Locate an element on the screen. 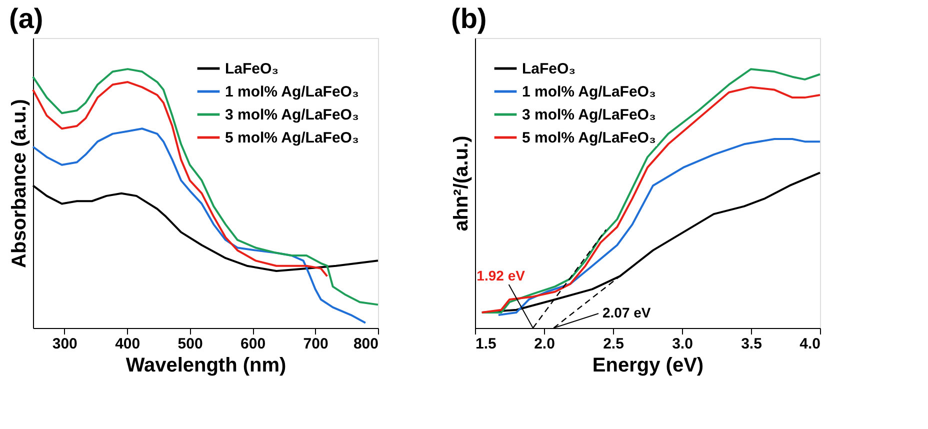 This screenshot has height=429, width=928. x-tick-label: 600 is located at coordinates (253, 344).